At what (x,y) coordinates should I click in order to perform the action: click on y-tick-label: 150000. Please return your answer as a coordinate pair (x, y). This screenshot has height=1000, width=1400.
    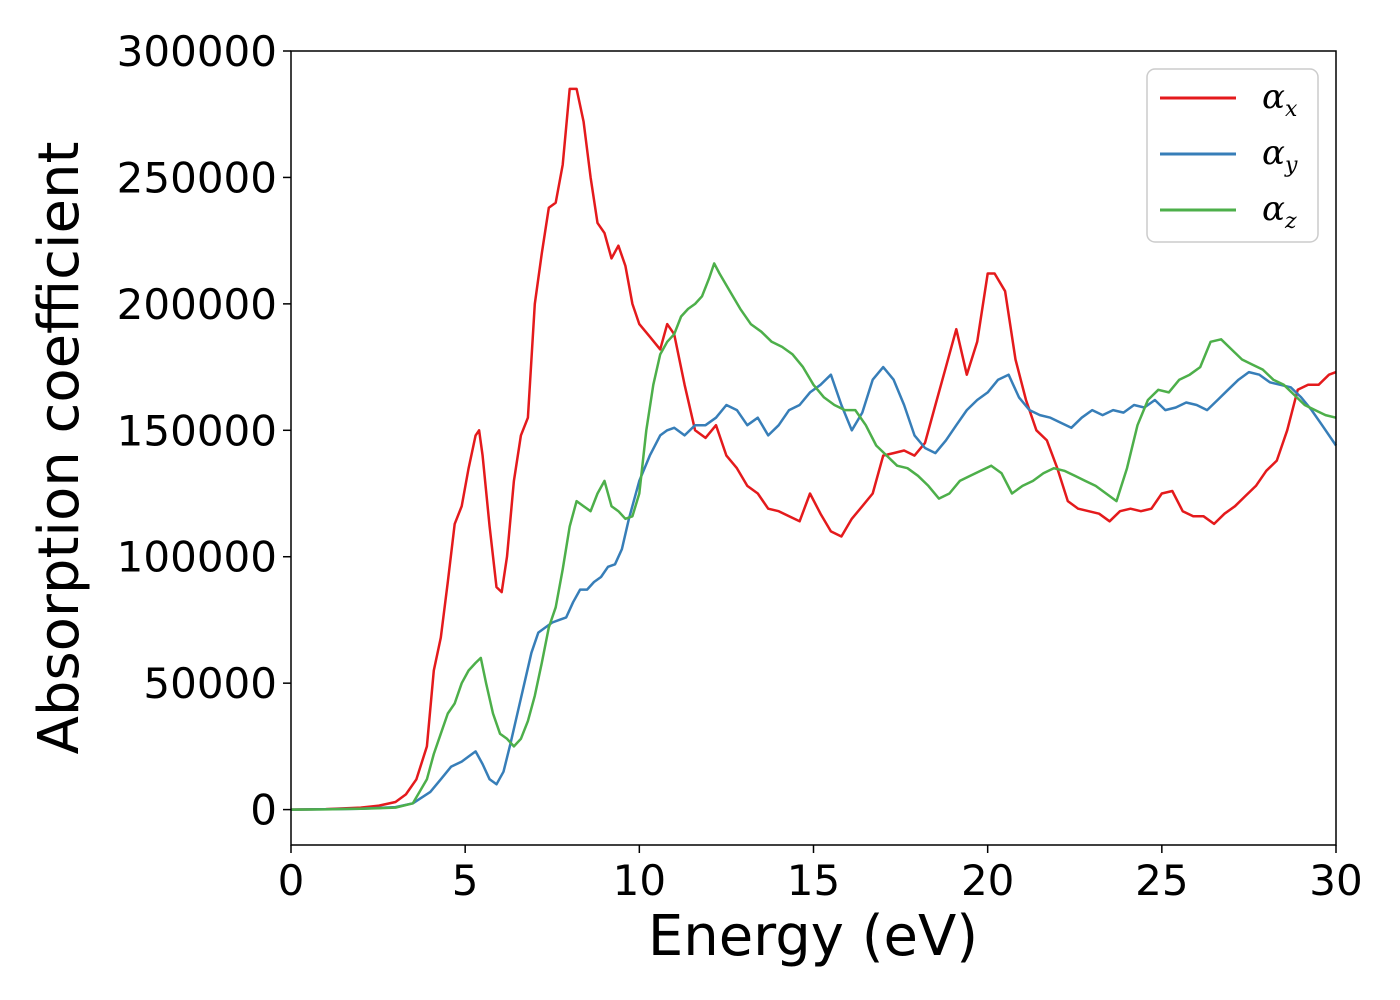
    Looking at the image, I should click on (197, 430).